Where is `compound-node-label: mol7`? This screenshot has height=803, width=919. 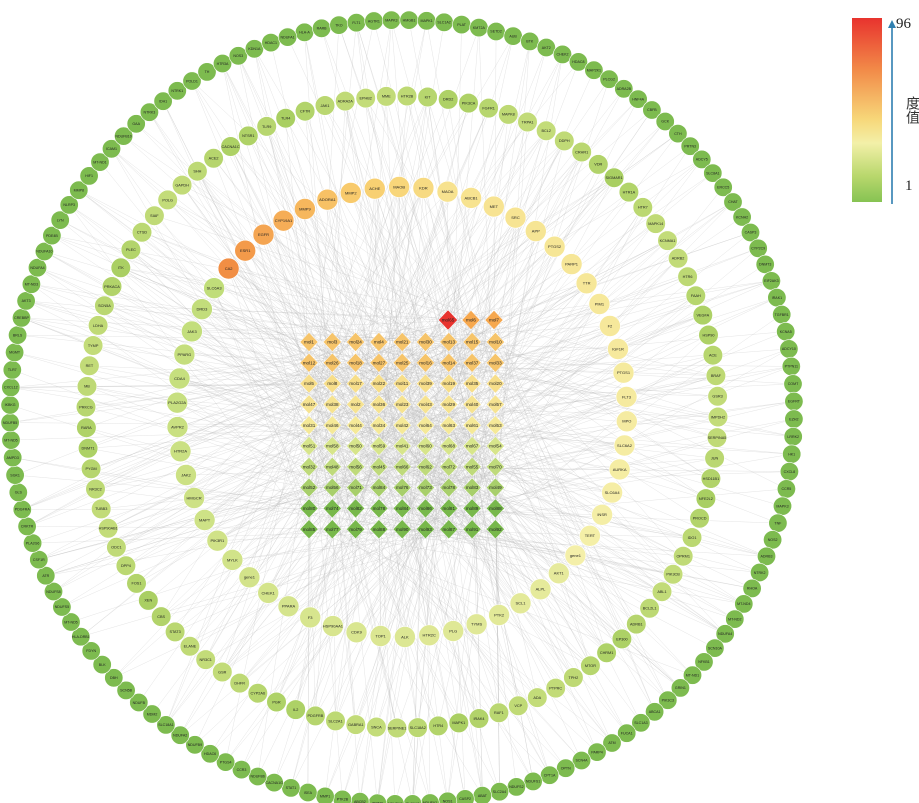
compound-node-label: mol7 is located at coordinates (494, 320).